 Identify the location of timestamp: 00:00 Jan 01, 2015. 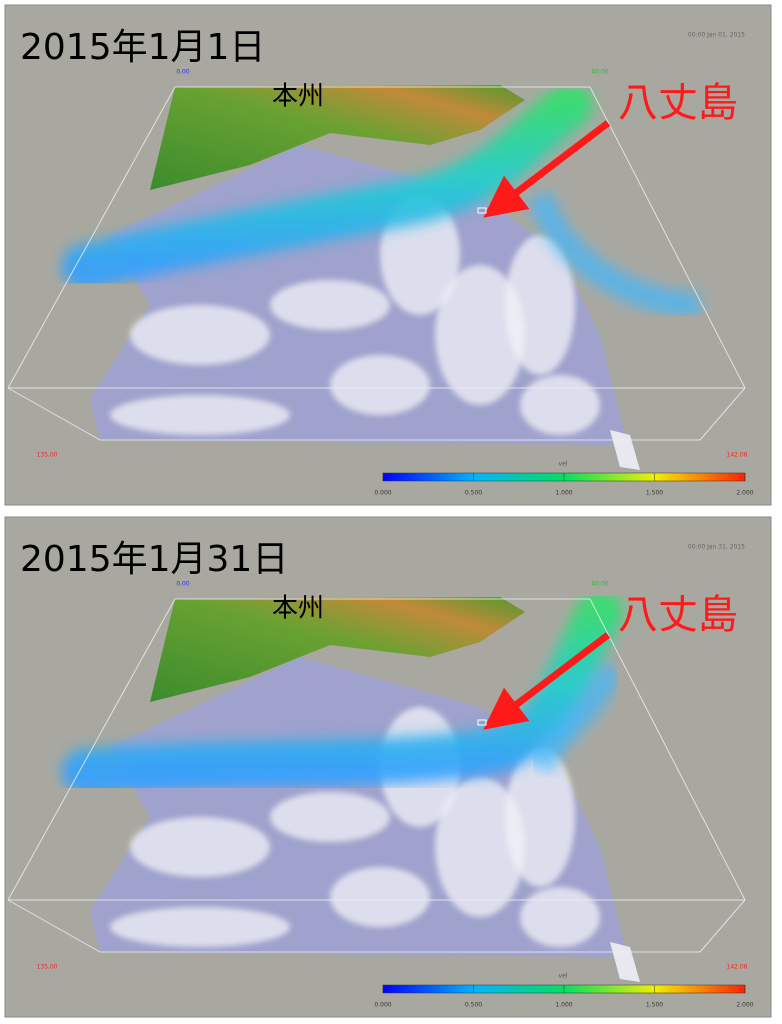
(716, 35).